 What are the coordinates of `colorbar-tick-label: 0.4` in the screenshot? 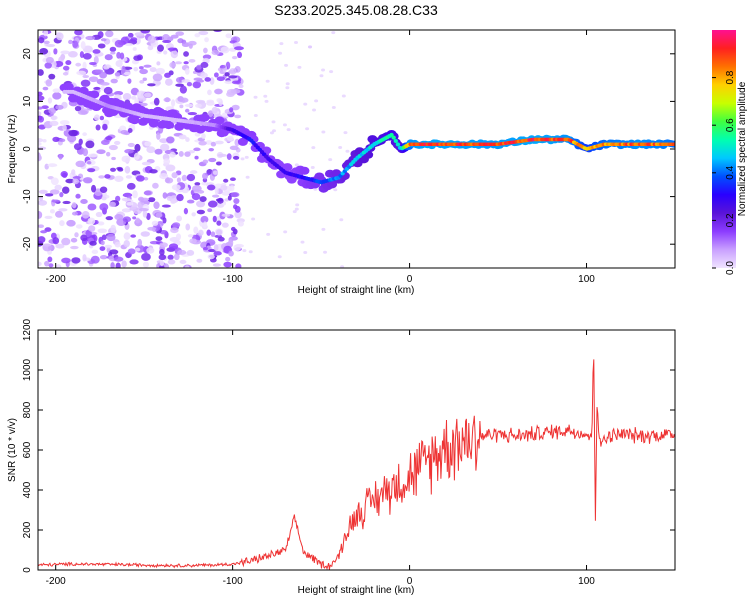 It's located at (730, 172).